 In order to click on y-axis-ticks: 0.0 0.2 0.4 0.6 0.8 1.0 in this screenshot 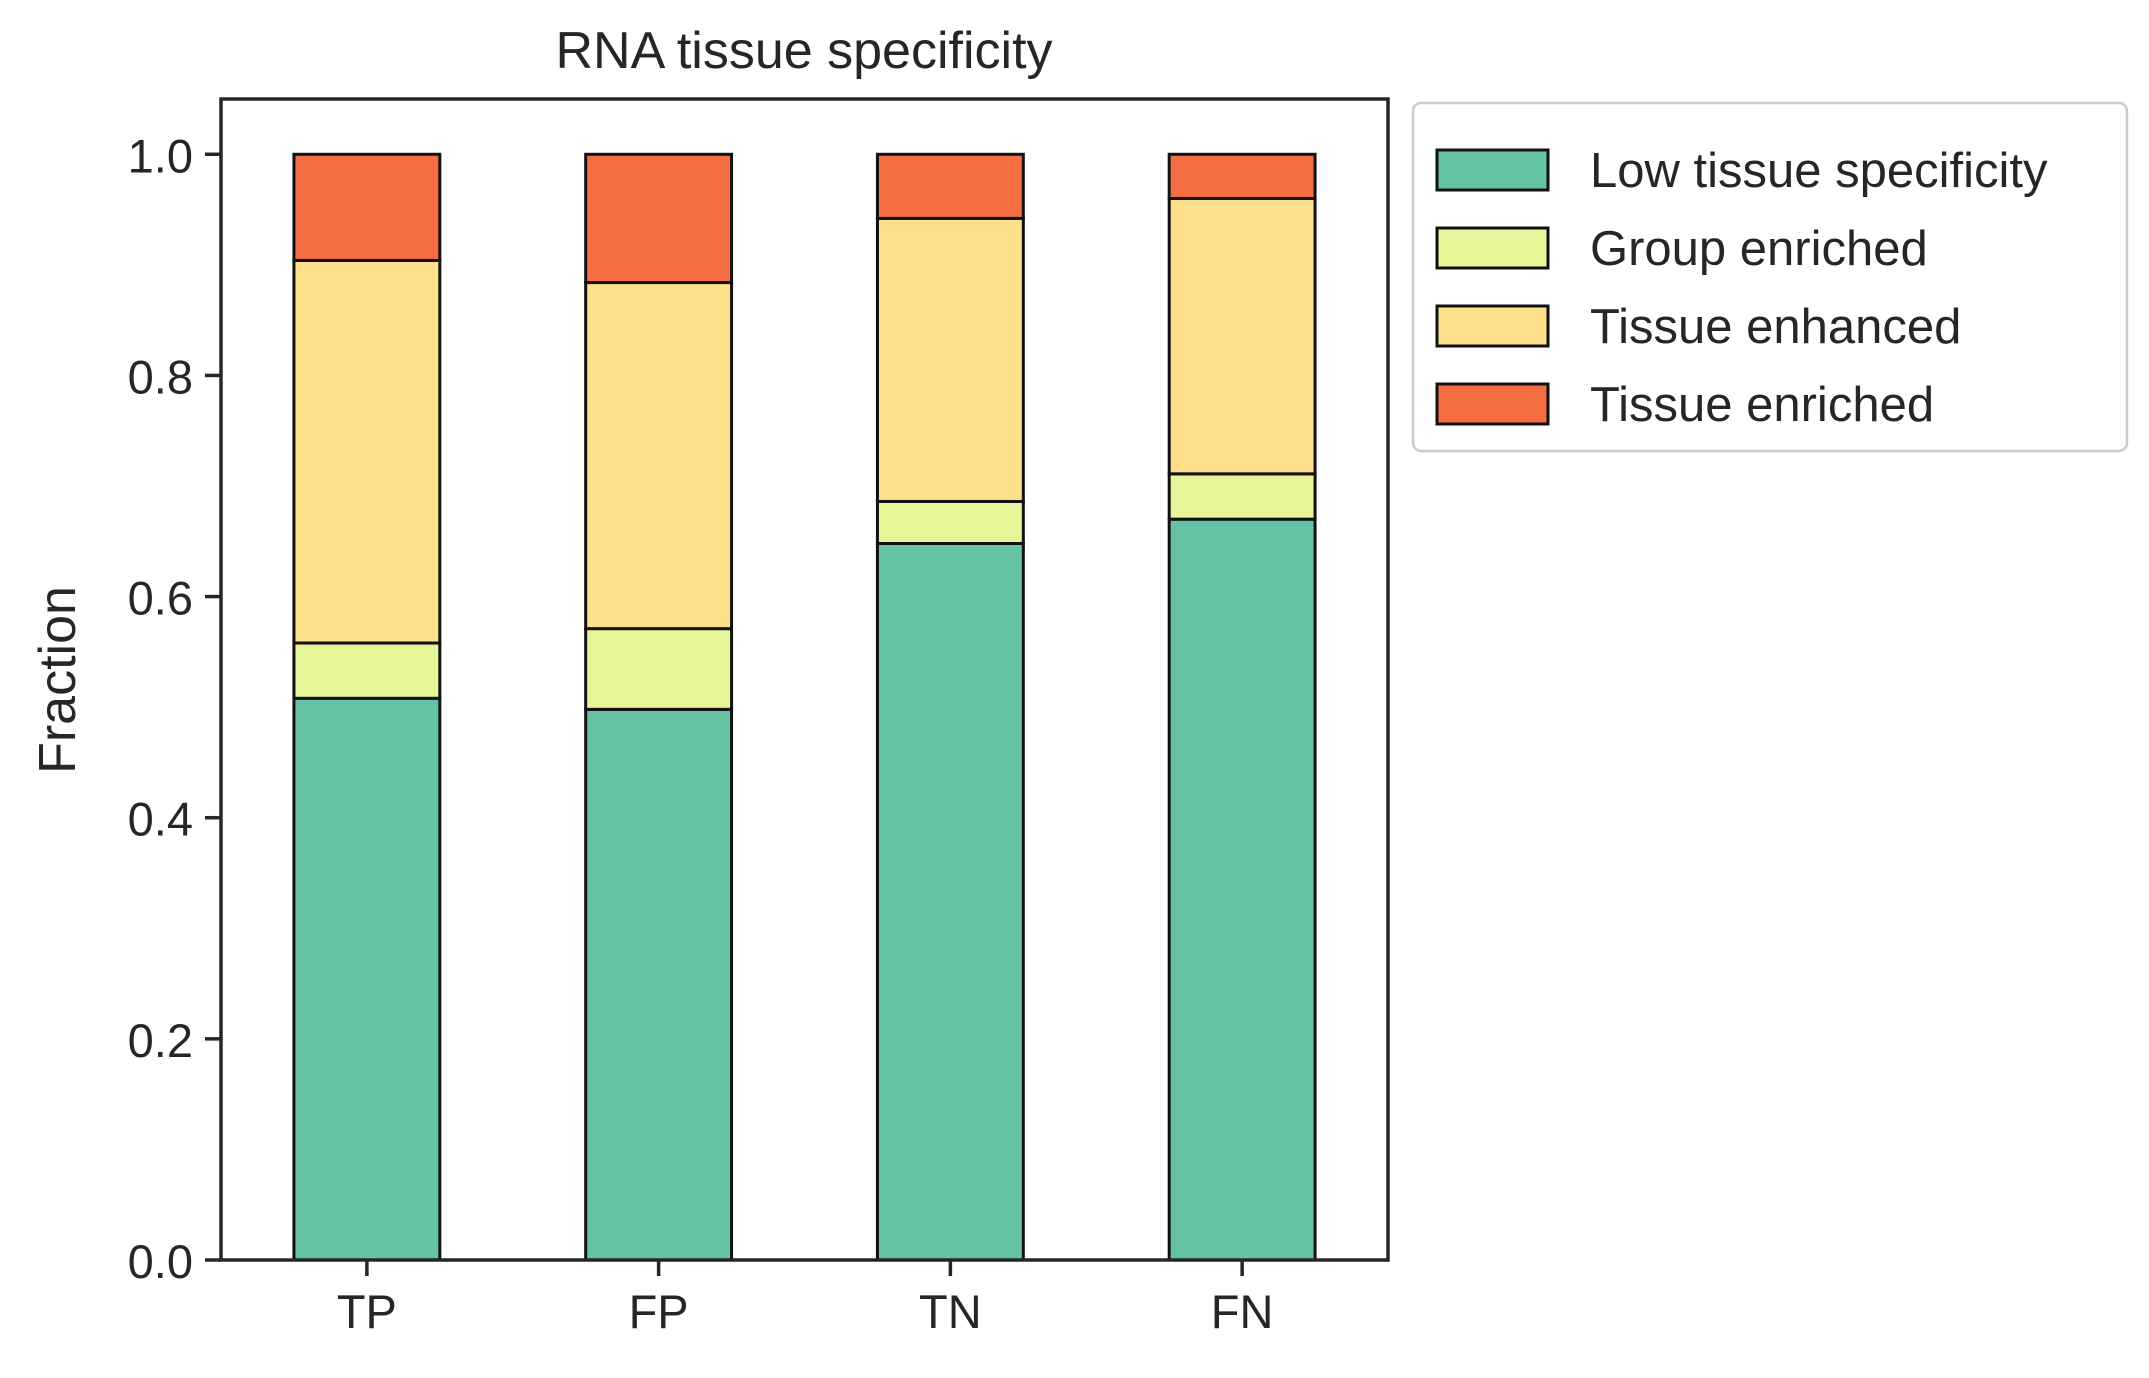, I will do `click(174, 708)`.